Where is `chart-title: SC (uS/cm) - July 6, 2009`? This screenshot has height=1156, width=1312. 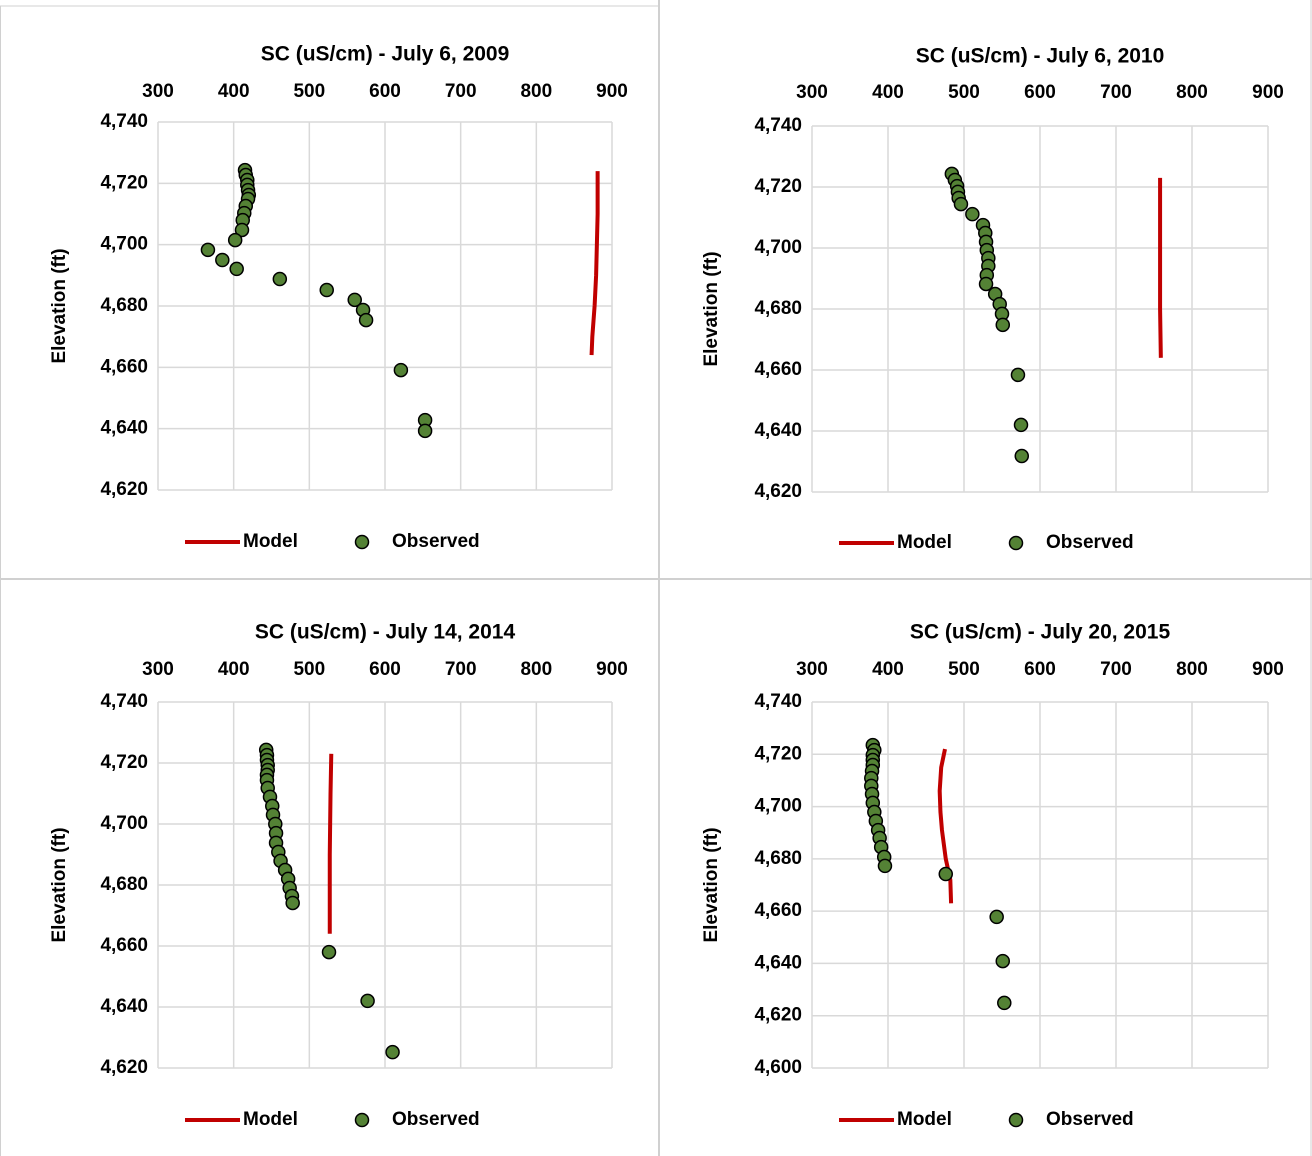
chart-title: SC (uS/cm) - July 6, 2009 is located at coordinates (385, 54).